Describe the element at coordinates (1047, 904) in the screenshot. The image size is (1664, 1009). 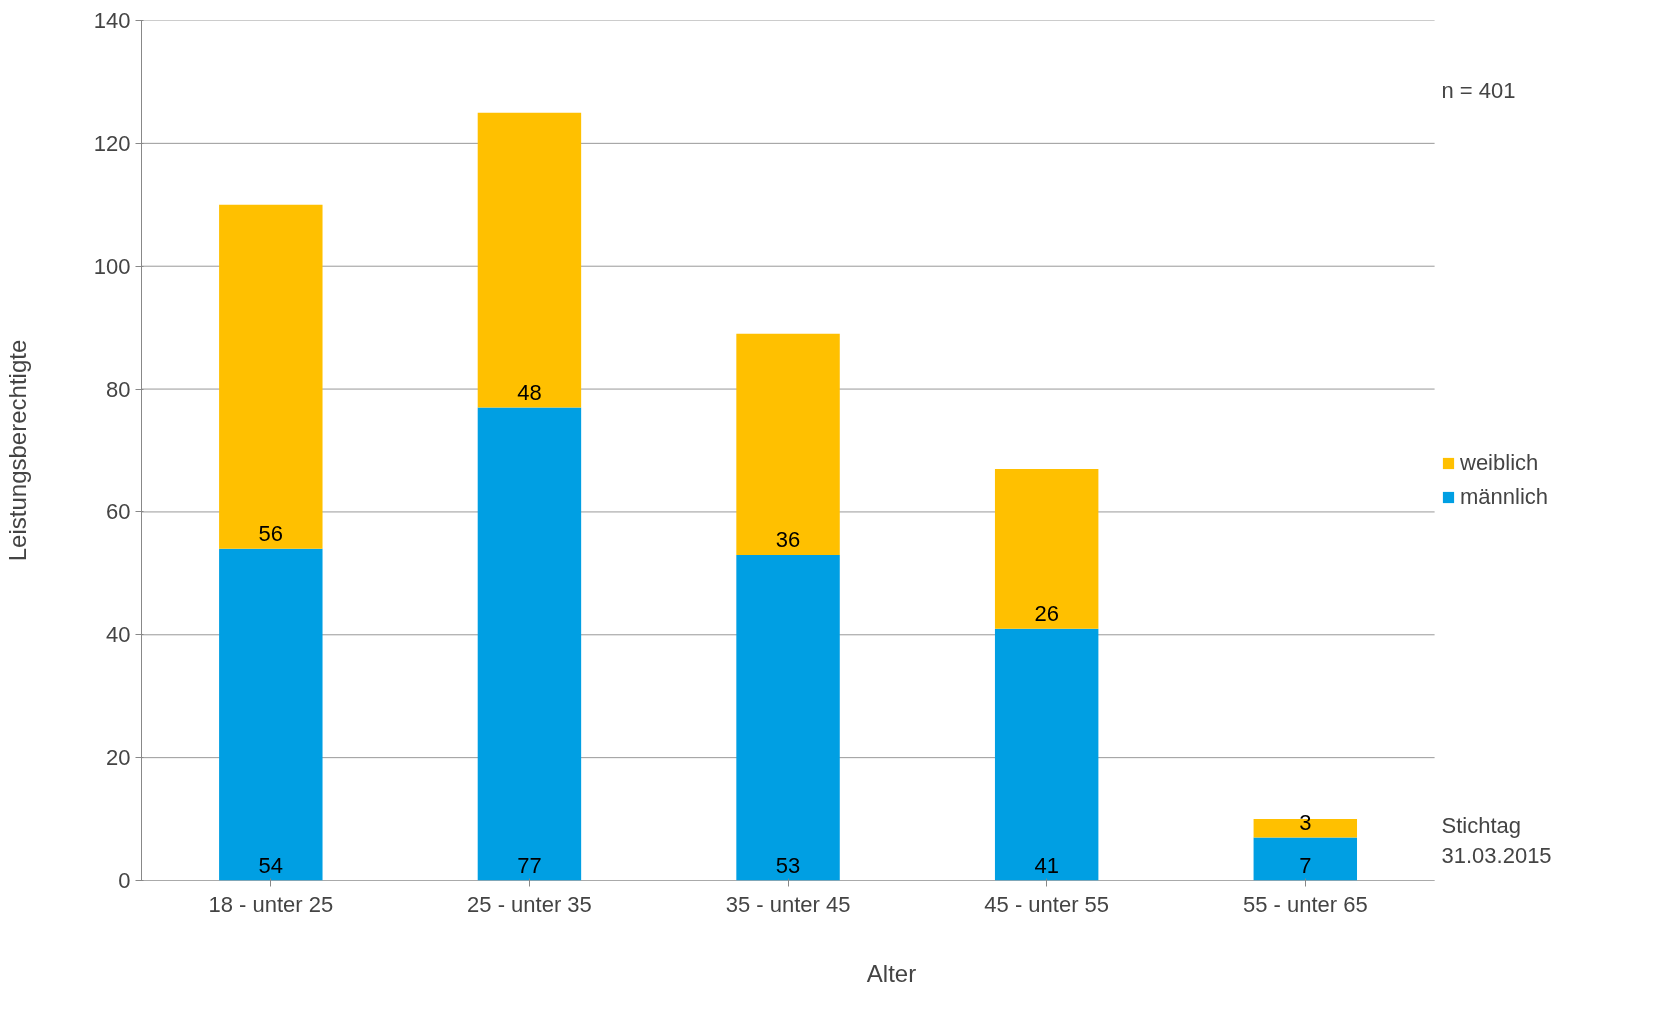
I see `x-tick-label: 45 - unter 55` at that location.